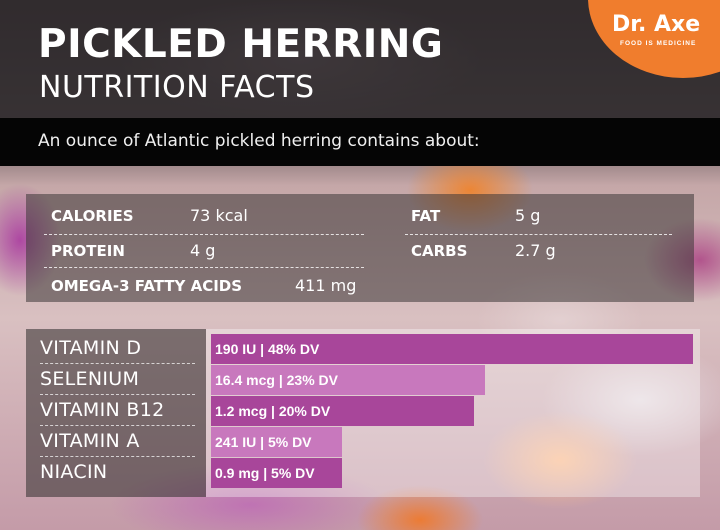  What do you see at coordinates (656, 24) in the screenshot?
I see `brand-logo-name: Dr. Axe` at bounding box center [656, 24].